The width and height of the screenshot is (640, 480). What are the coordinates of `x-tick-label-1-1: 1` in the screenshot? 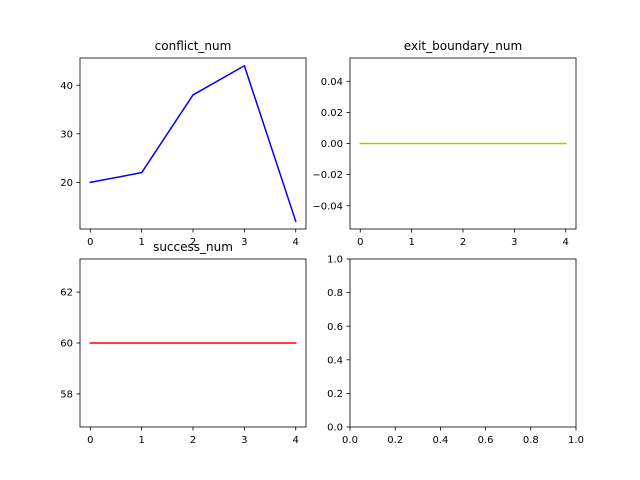 It's located at (411, 242).